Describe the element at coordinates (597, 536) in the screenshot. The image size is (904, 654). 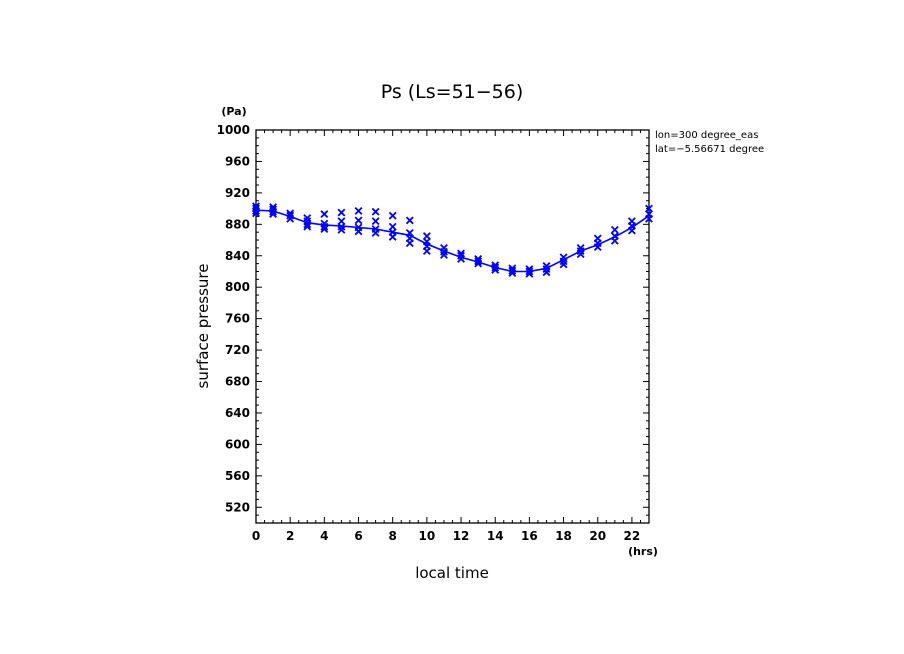
I see `x-tick-label: 20` at that location.